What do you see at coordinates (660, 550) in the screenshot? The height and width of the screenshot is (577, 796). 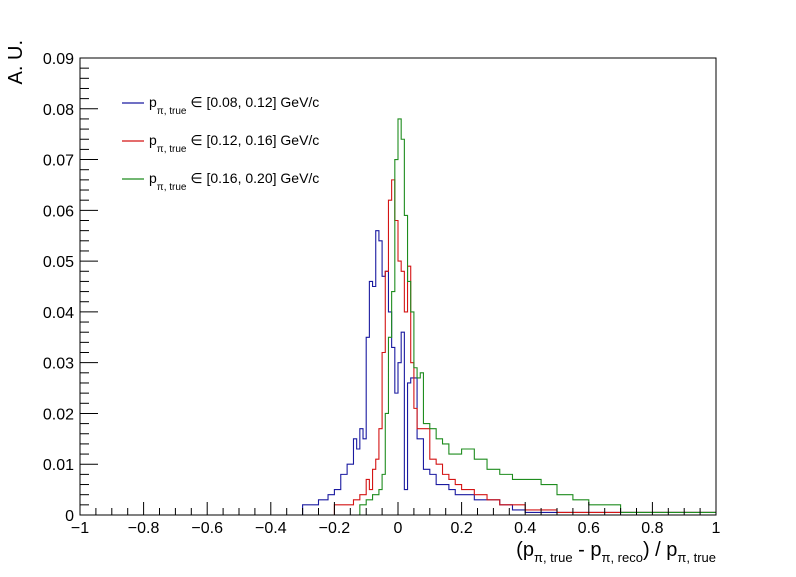 I see `x-axis-label-part: ) / p` at bounding box center [660, 550].